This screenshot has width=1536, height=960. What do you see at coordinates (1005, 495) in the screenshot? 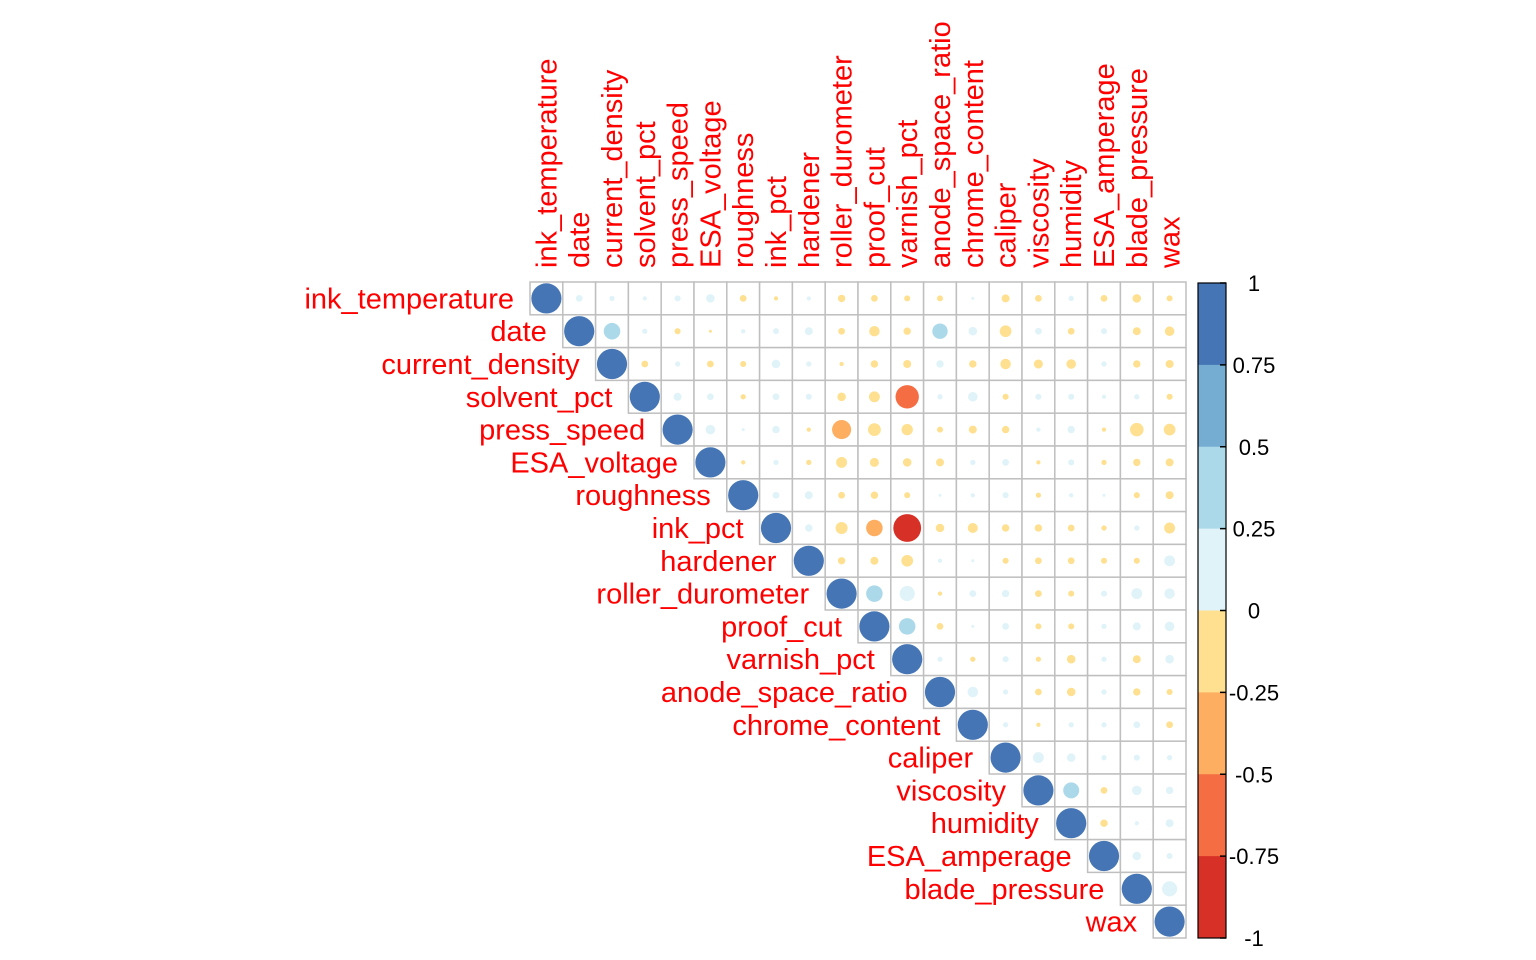
I see `correlation-circle-roughness-caliper` at bounding box center [1005, 495].